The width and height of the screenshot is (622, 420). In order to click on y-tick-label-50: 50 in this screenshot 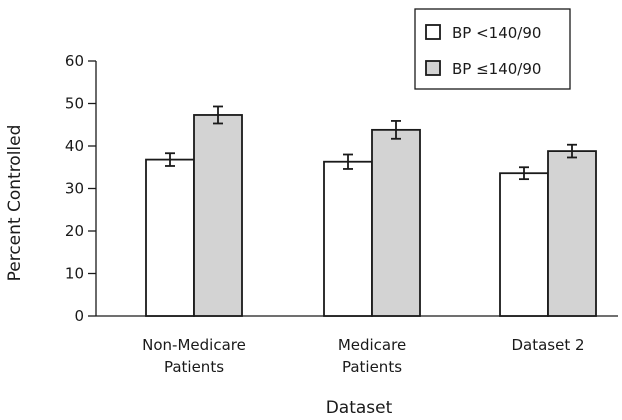, I will do `click(74, 104)`.